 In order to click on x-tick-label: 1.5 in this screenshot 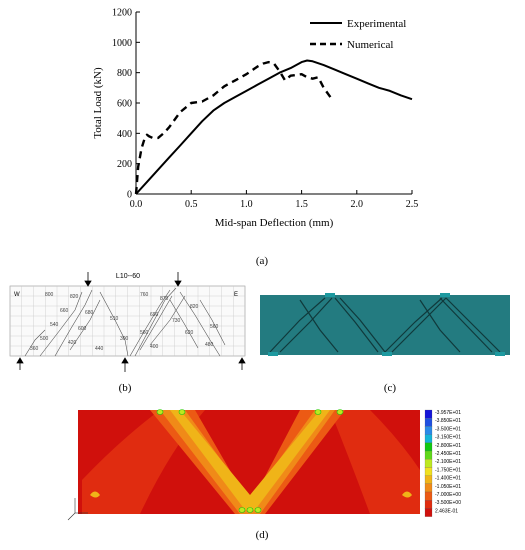, I will do `click(301, 204)`.